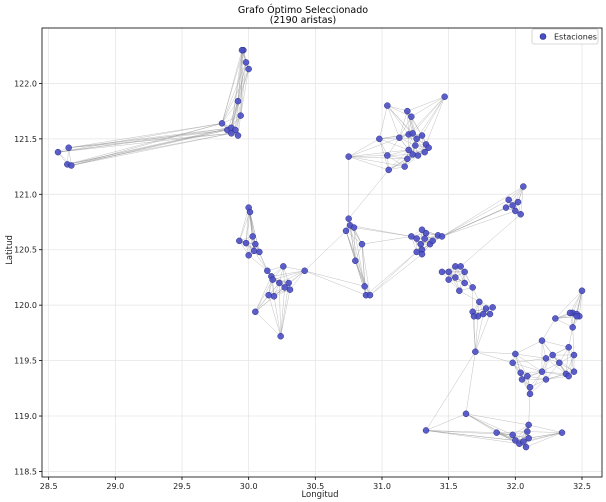  I want to click on y-tick-label: 122.0, so click(25, 83).